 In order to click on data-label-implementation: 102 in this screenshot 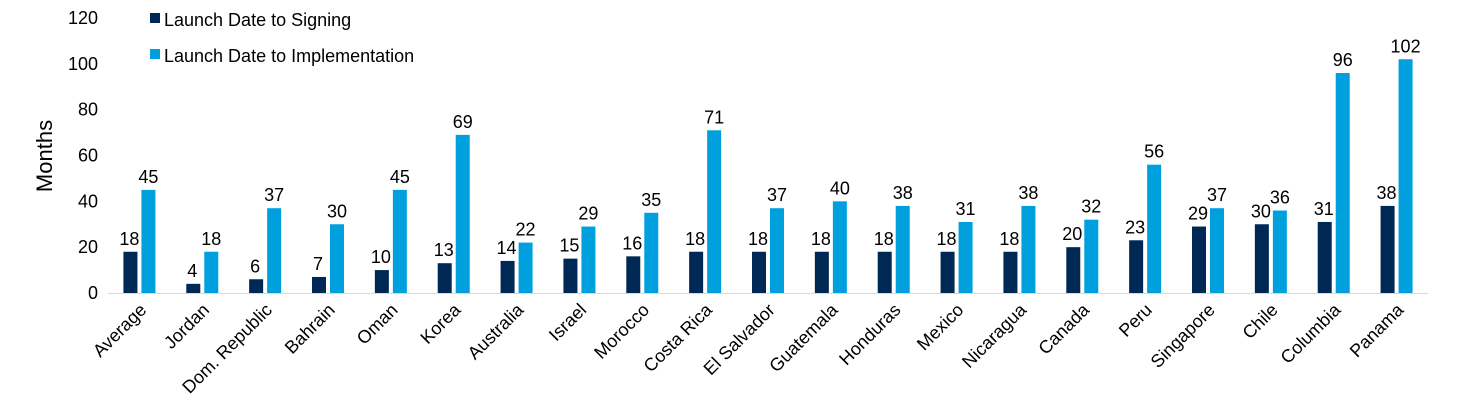, I will do `click(1406, 46)`.